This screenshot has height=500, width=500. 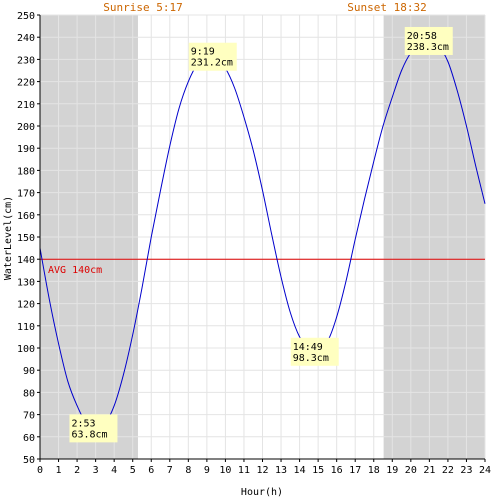 I want to click on x-tick-label: 16, so click(x=337, y=470).